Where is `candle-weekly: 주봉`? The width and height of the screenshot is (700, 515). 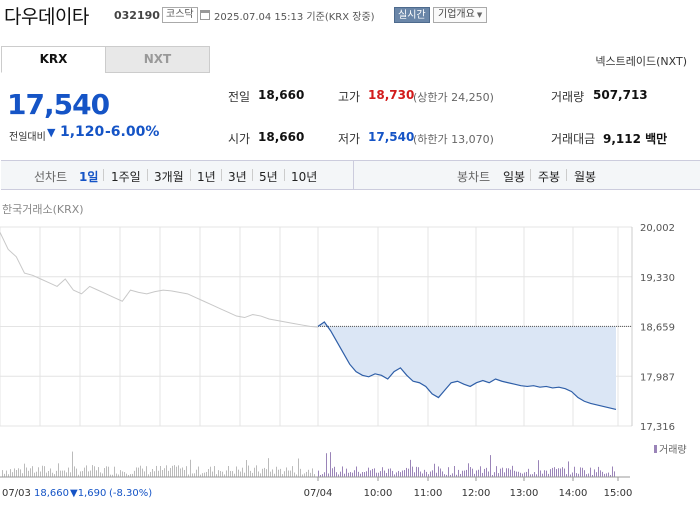 candle-weekly: 주봉 is located at coordinates (549, 177).